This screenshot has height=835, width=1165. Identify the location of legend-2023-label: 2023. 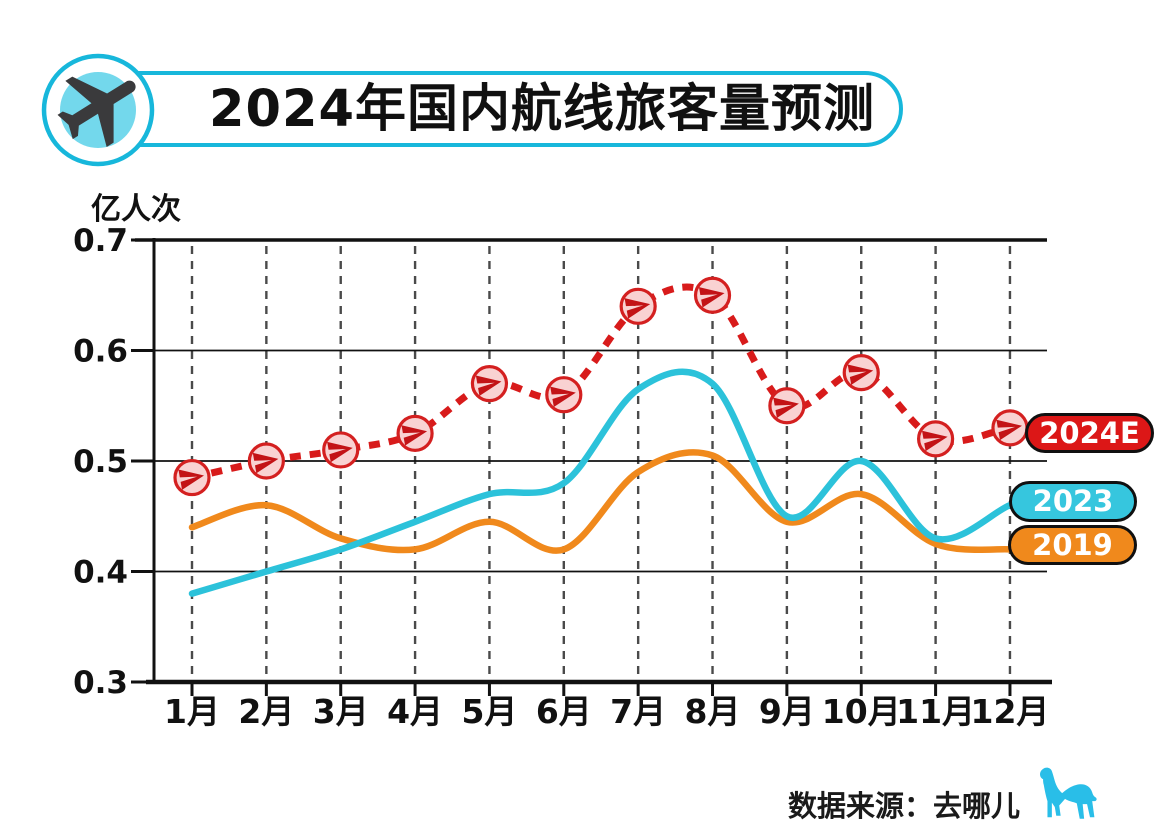
(1073, 501).